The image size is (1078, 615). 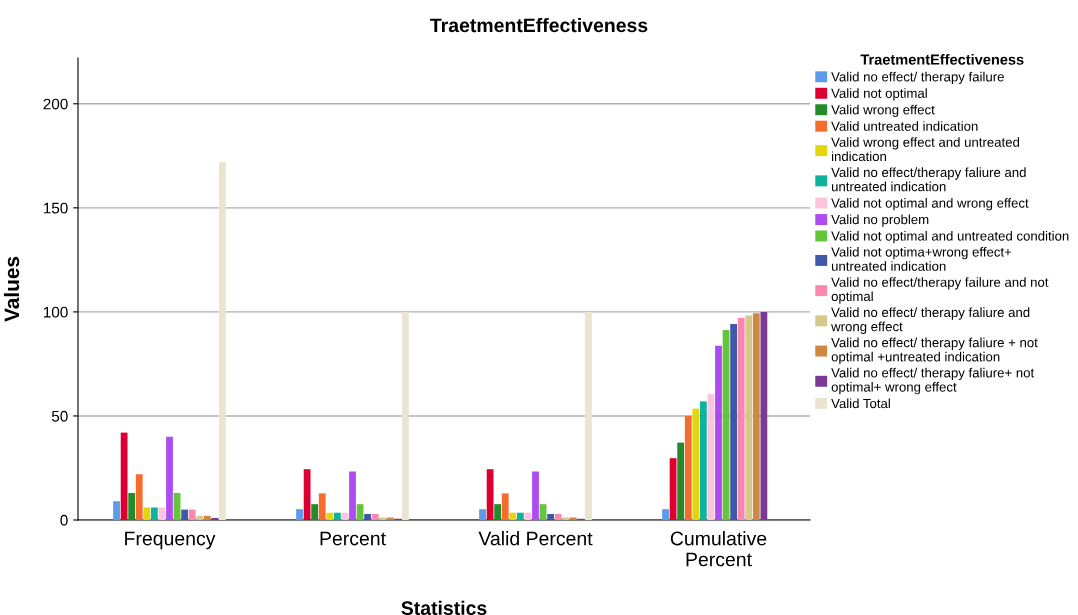 I want to click on x-axis-title: Statistics, so click(x=444, y=607).